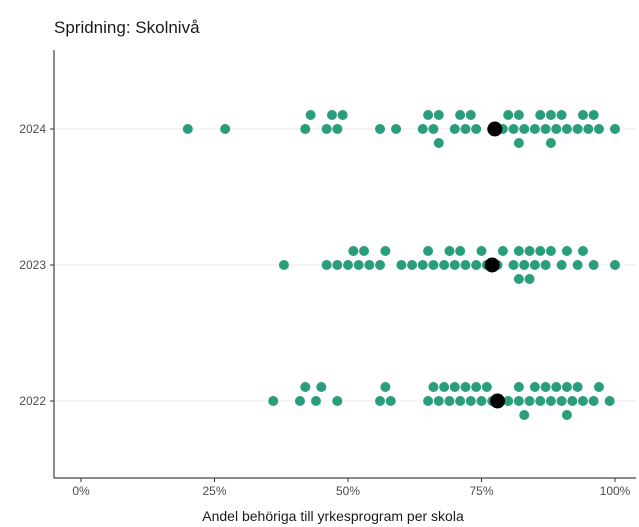 The width and height of the screenshot is (639, 527). Describe the element at coordinates (214, 491) in the screenshot. I see `x-tick-label-1: 25%` at that location.